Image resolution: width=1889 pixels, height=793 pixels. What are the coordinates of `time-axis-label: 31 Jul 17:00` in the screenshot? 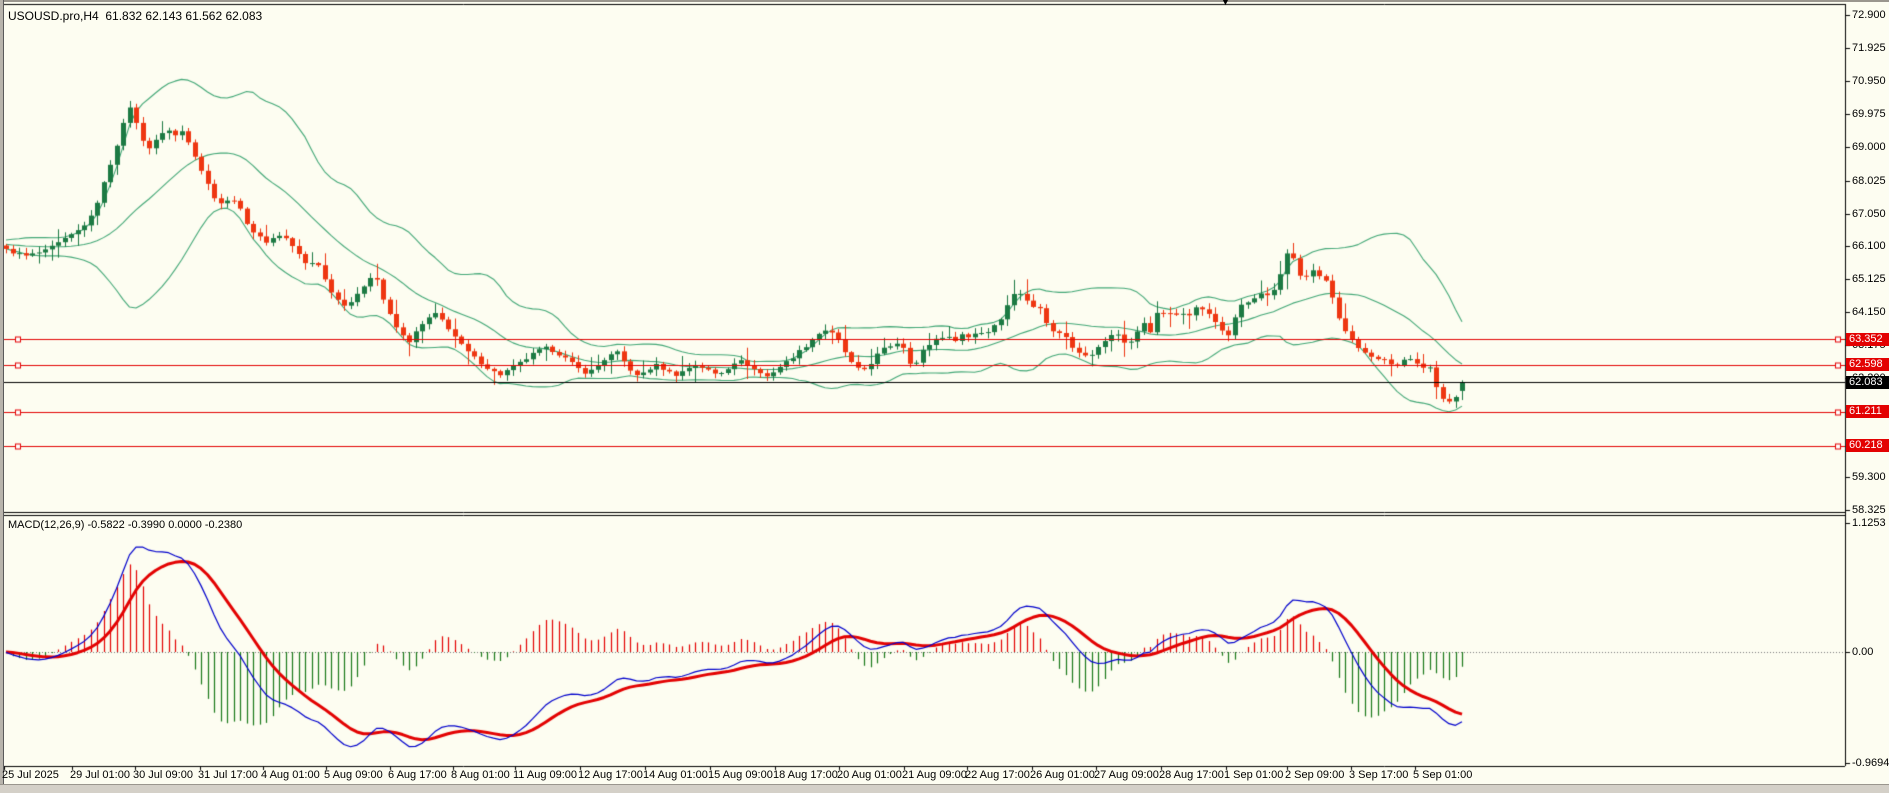 It's located at (228, 775).